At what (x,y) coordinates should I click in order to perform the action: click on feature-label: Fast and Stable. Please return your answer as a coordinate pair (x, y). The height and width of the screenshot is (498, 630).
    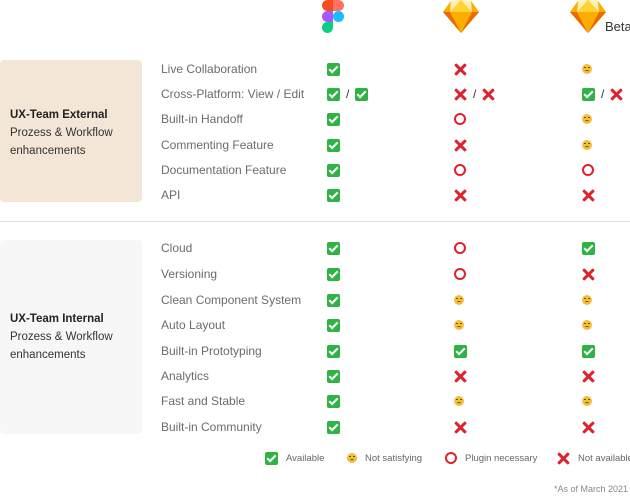
    Looking at the image, I should click on (203, 401).